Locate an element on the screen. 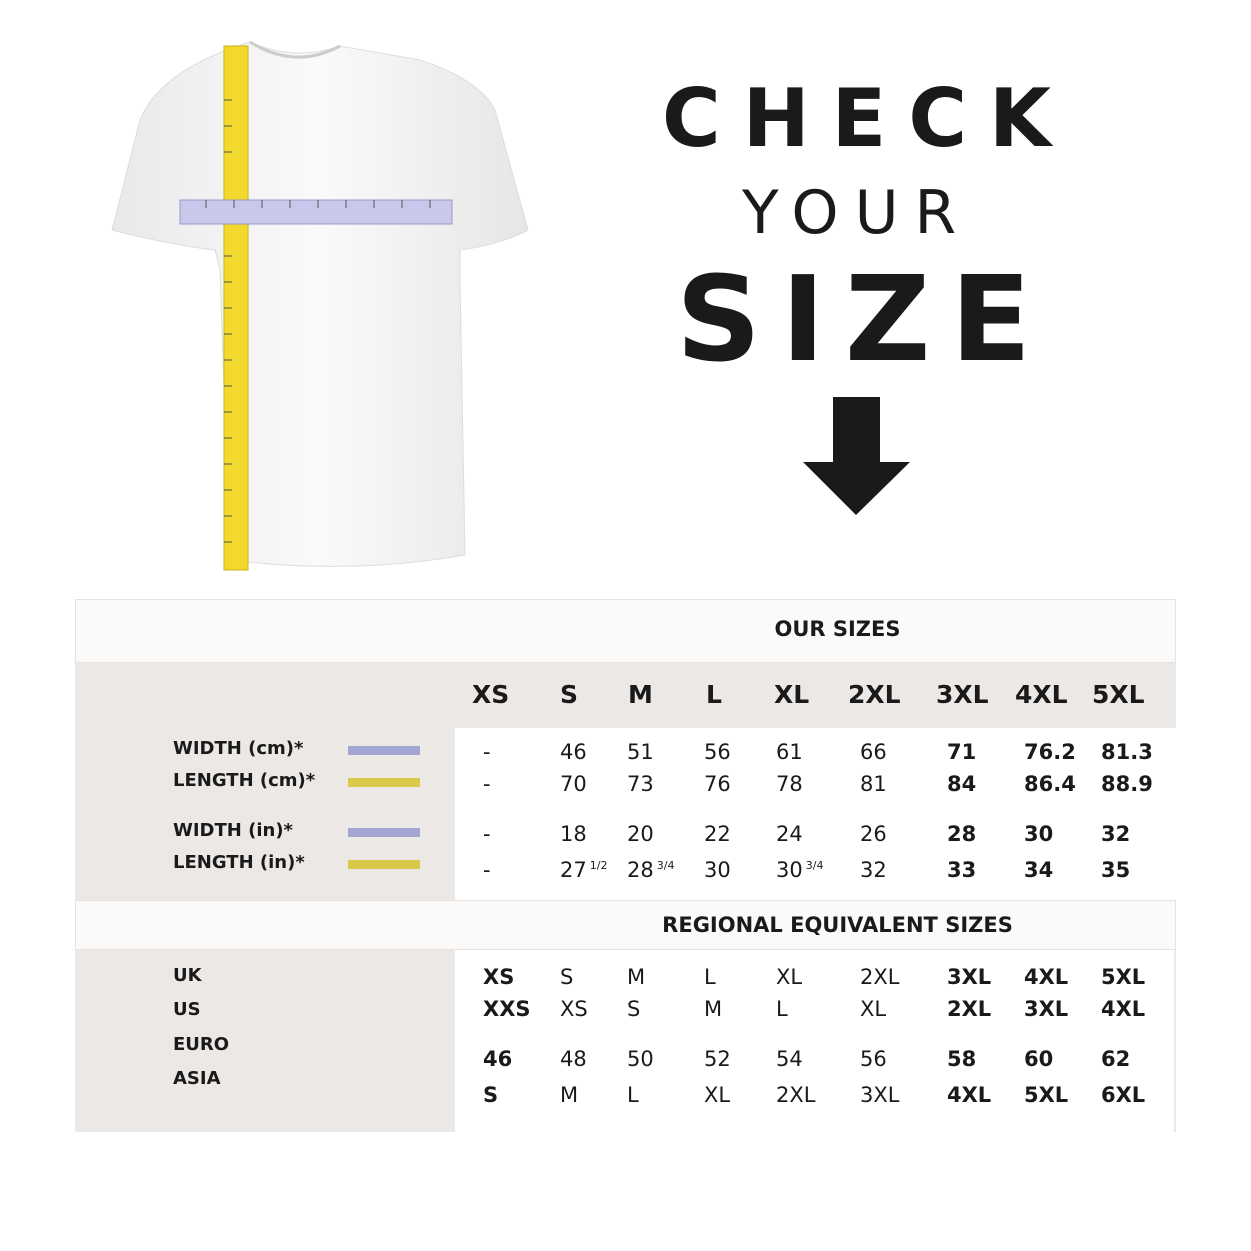 Image resolution: width=1251 pixels, height=1251 pixels. regional-cell: 6XL is located at coordinates (1123, 1095).